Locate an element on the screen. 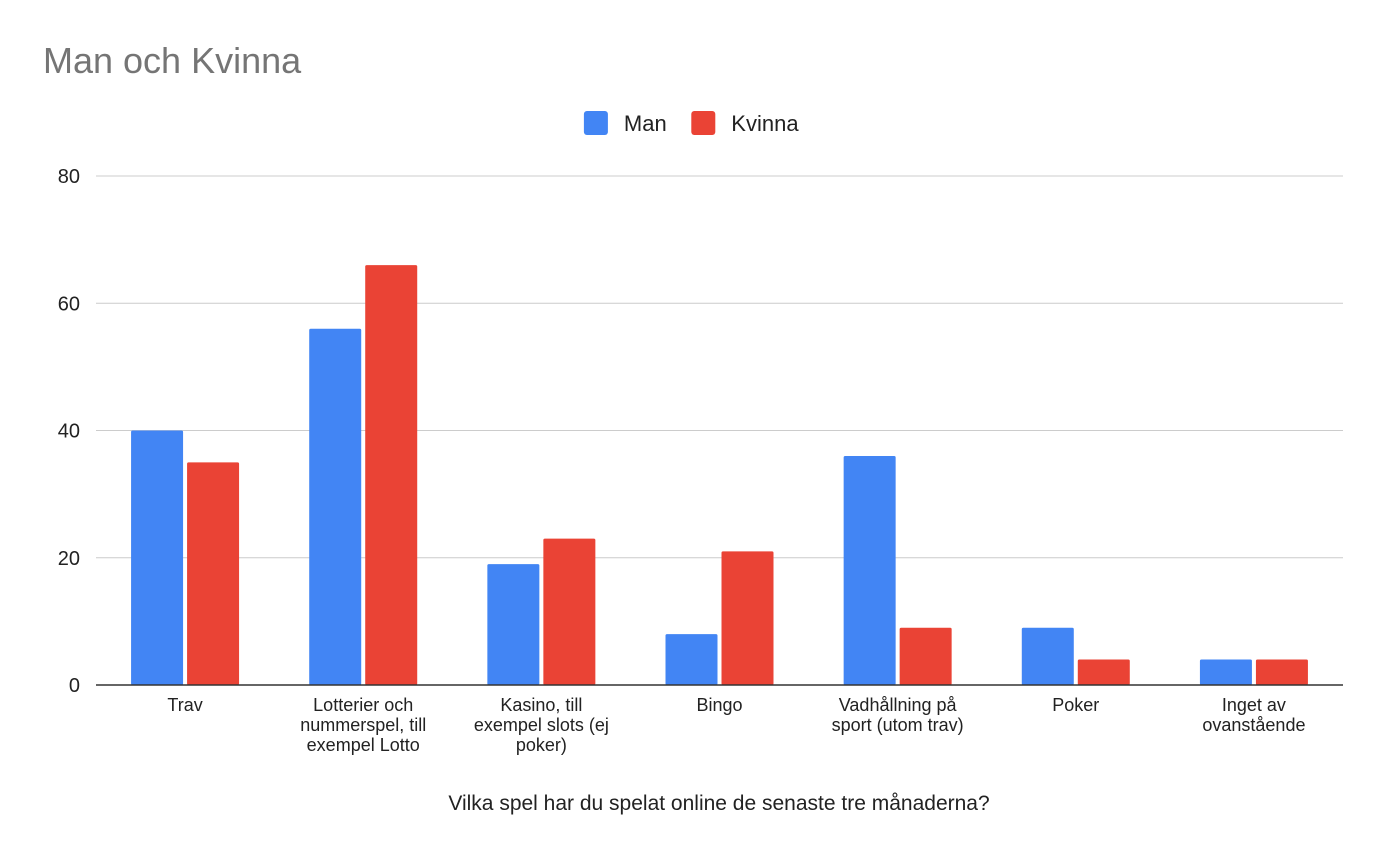 Image resolution: width=1386 pixels, height=858 pixels. x-category-label-line: Poker is located at coordinates (1075, 705).